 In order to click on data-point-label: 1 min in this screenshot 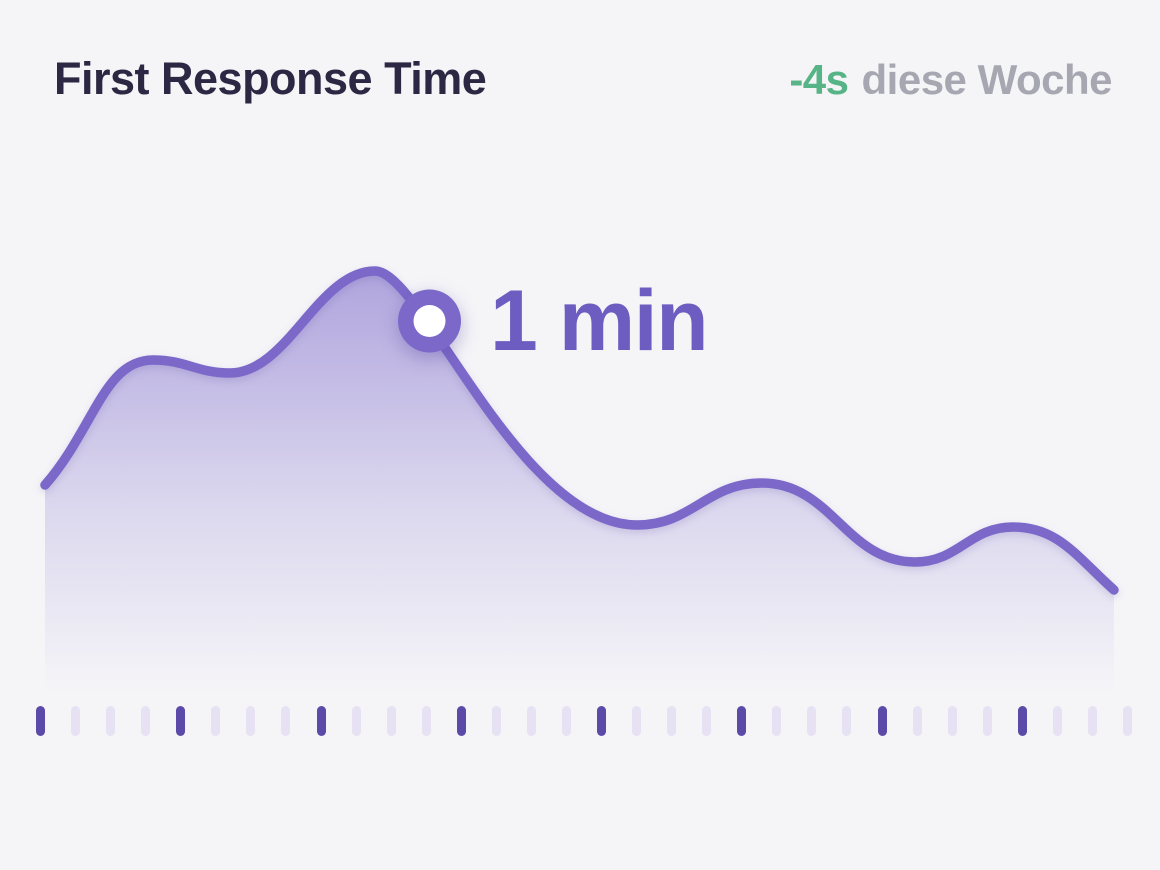, I will do `click(599, 320)`.